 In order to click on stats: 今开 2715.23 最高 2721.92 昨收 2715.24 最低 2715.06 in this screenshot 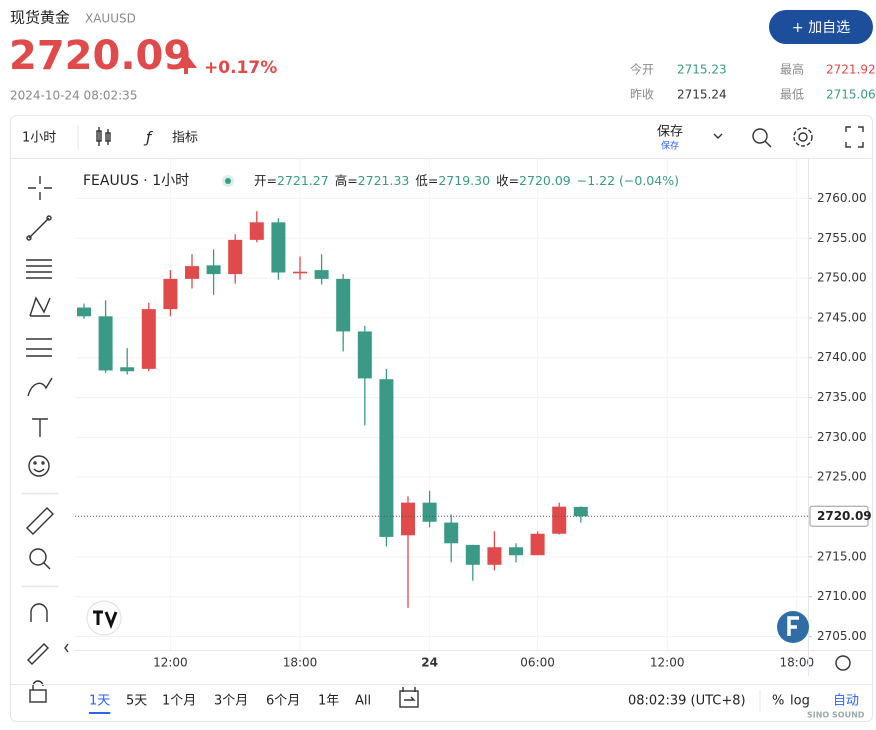, I will do `click(753, 82)`.